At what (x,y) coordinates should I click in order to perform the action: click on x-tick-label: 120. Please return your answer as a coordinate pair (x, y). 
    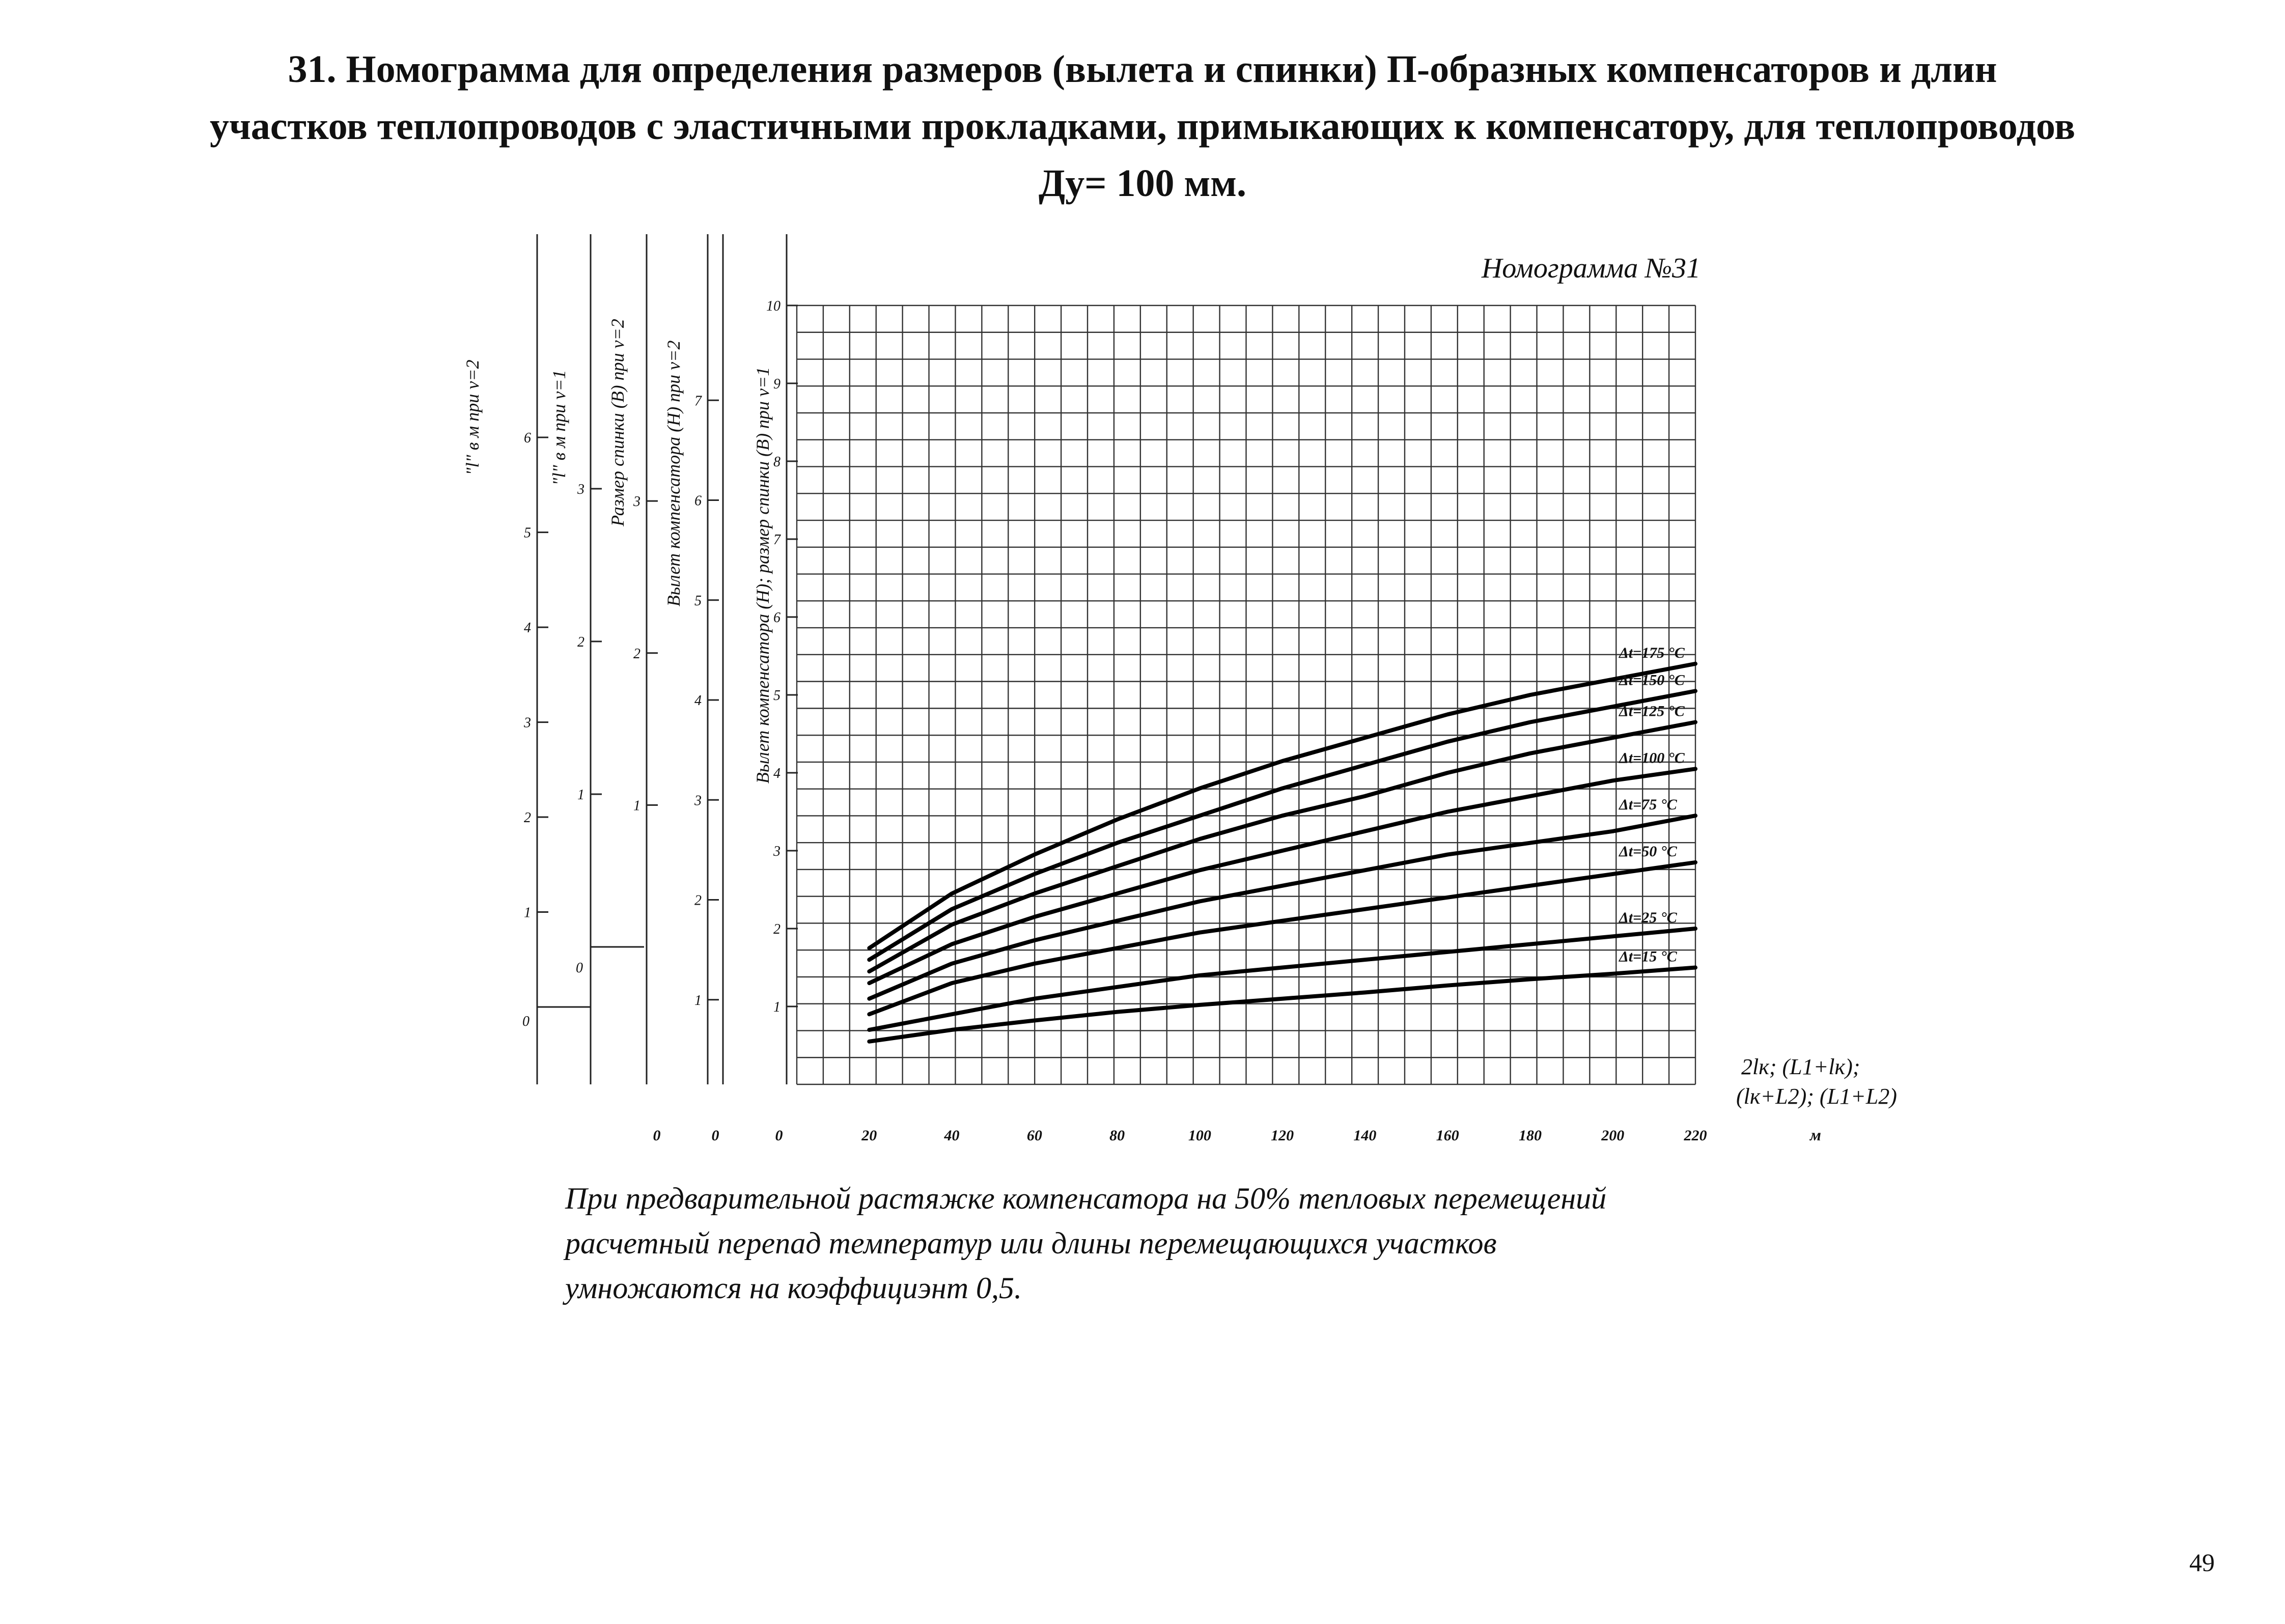
    Looking at the image, I should click on (1282, 1135).